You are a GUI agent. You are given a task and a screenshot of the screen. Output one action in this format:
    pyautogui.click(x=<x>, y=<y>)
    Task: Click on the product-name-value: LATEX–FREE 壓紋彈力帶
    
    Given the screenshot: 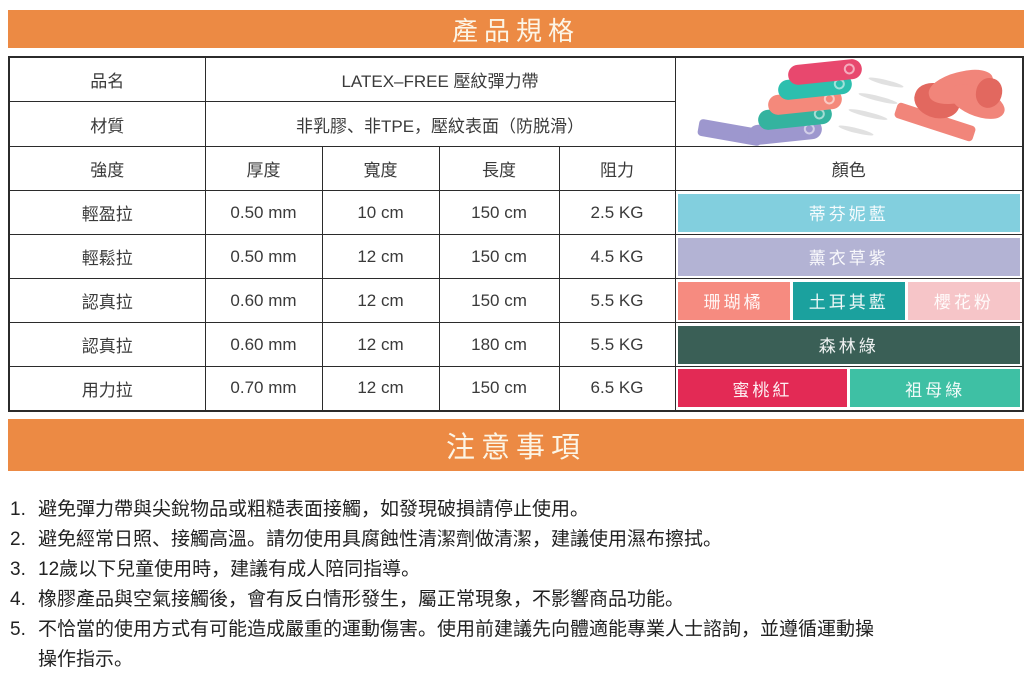 What is the action you would take?
    pyautogui.click(x=440, y=79)
    